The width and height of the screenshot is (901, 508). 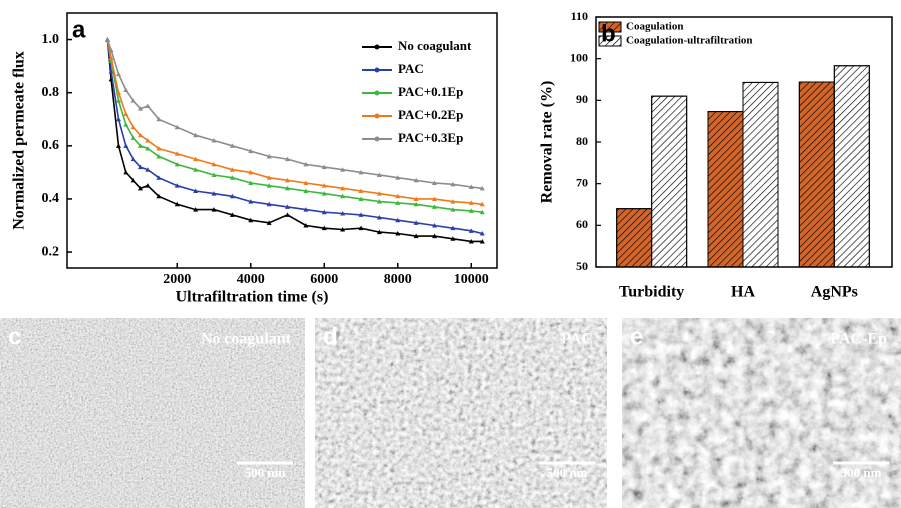 I want to click on legend-label: No coagulant, so click(x=435, y=45).